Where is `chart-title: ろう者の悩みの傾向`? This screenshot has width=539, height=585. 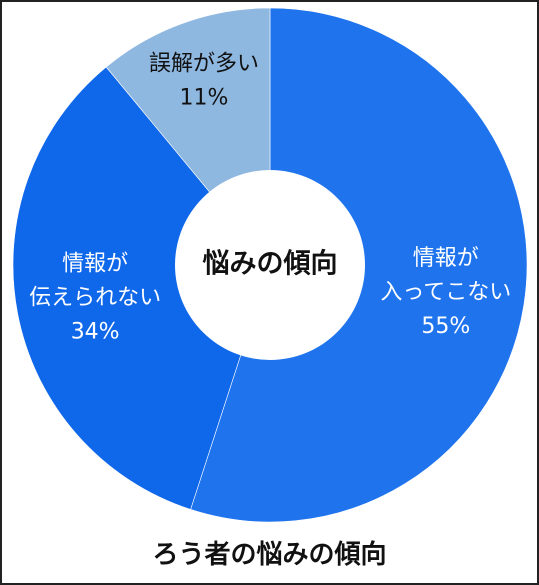
chart-title: ろう者の悩みの傾向 is located at coordinates (269, 555).